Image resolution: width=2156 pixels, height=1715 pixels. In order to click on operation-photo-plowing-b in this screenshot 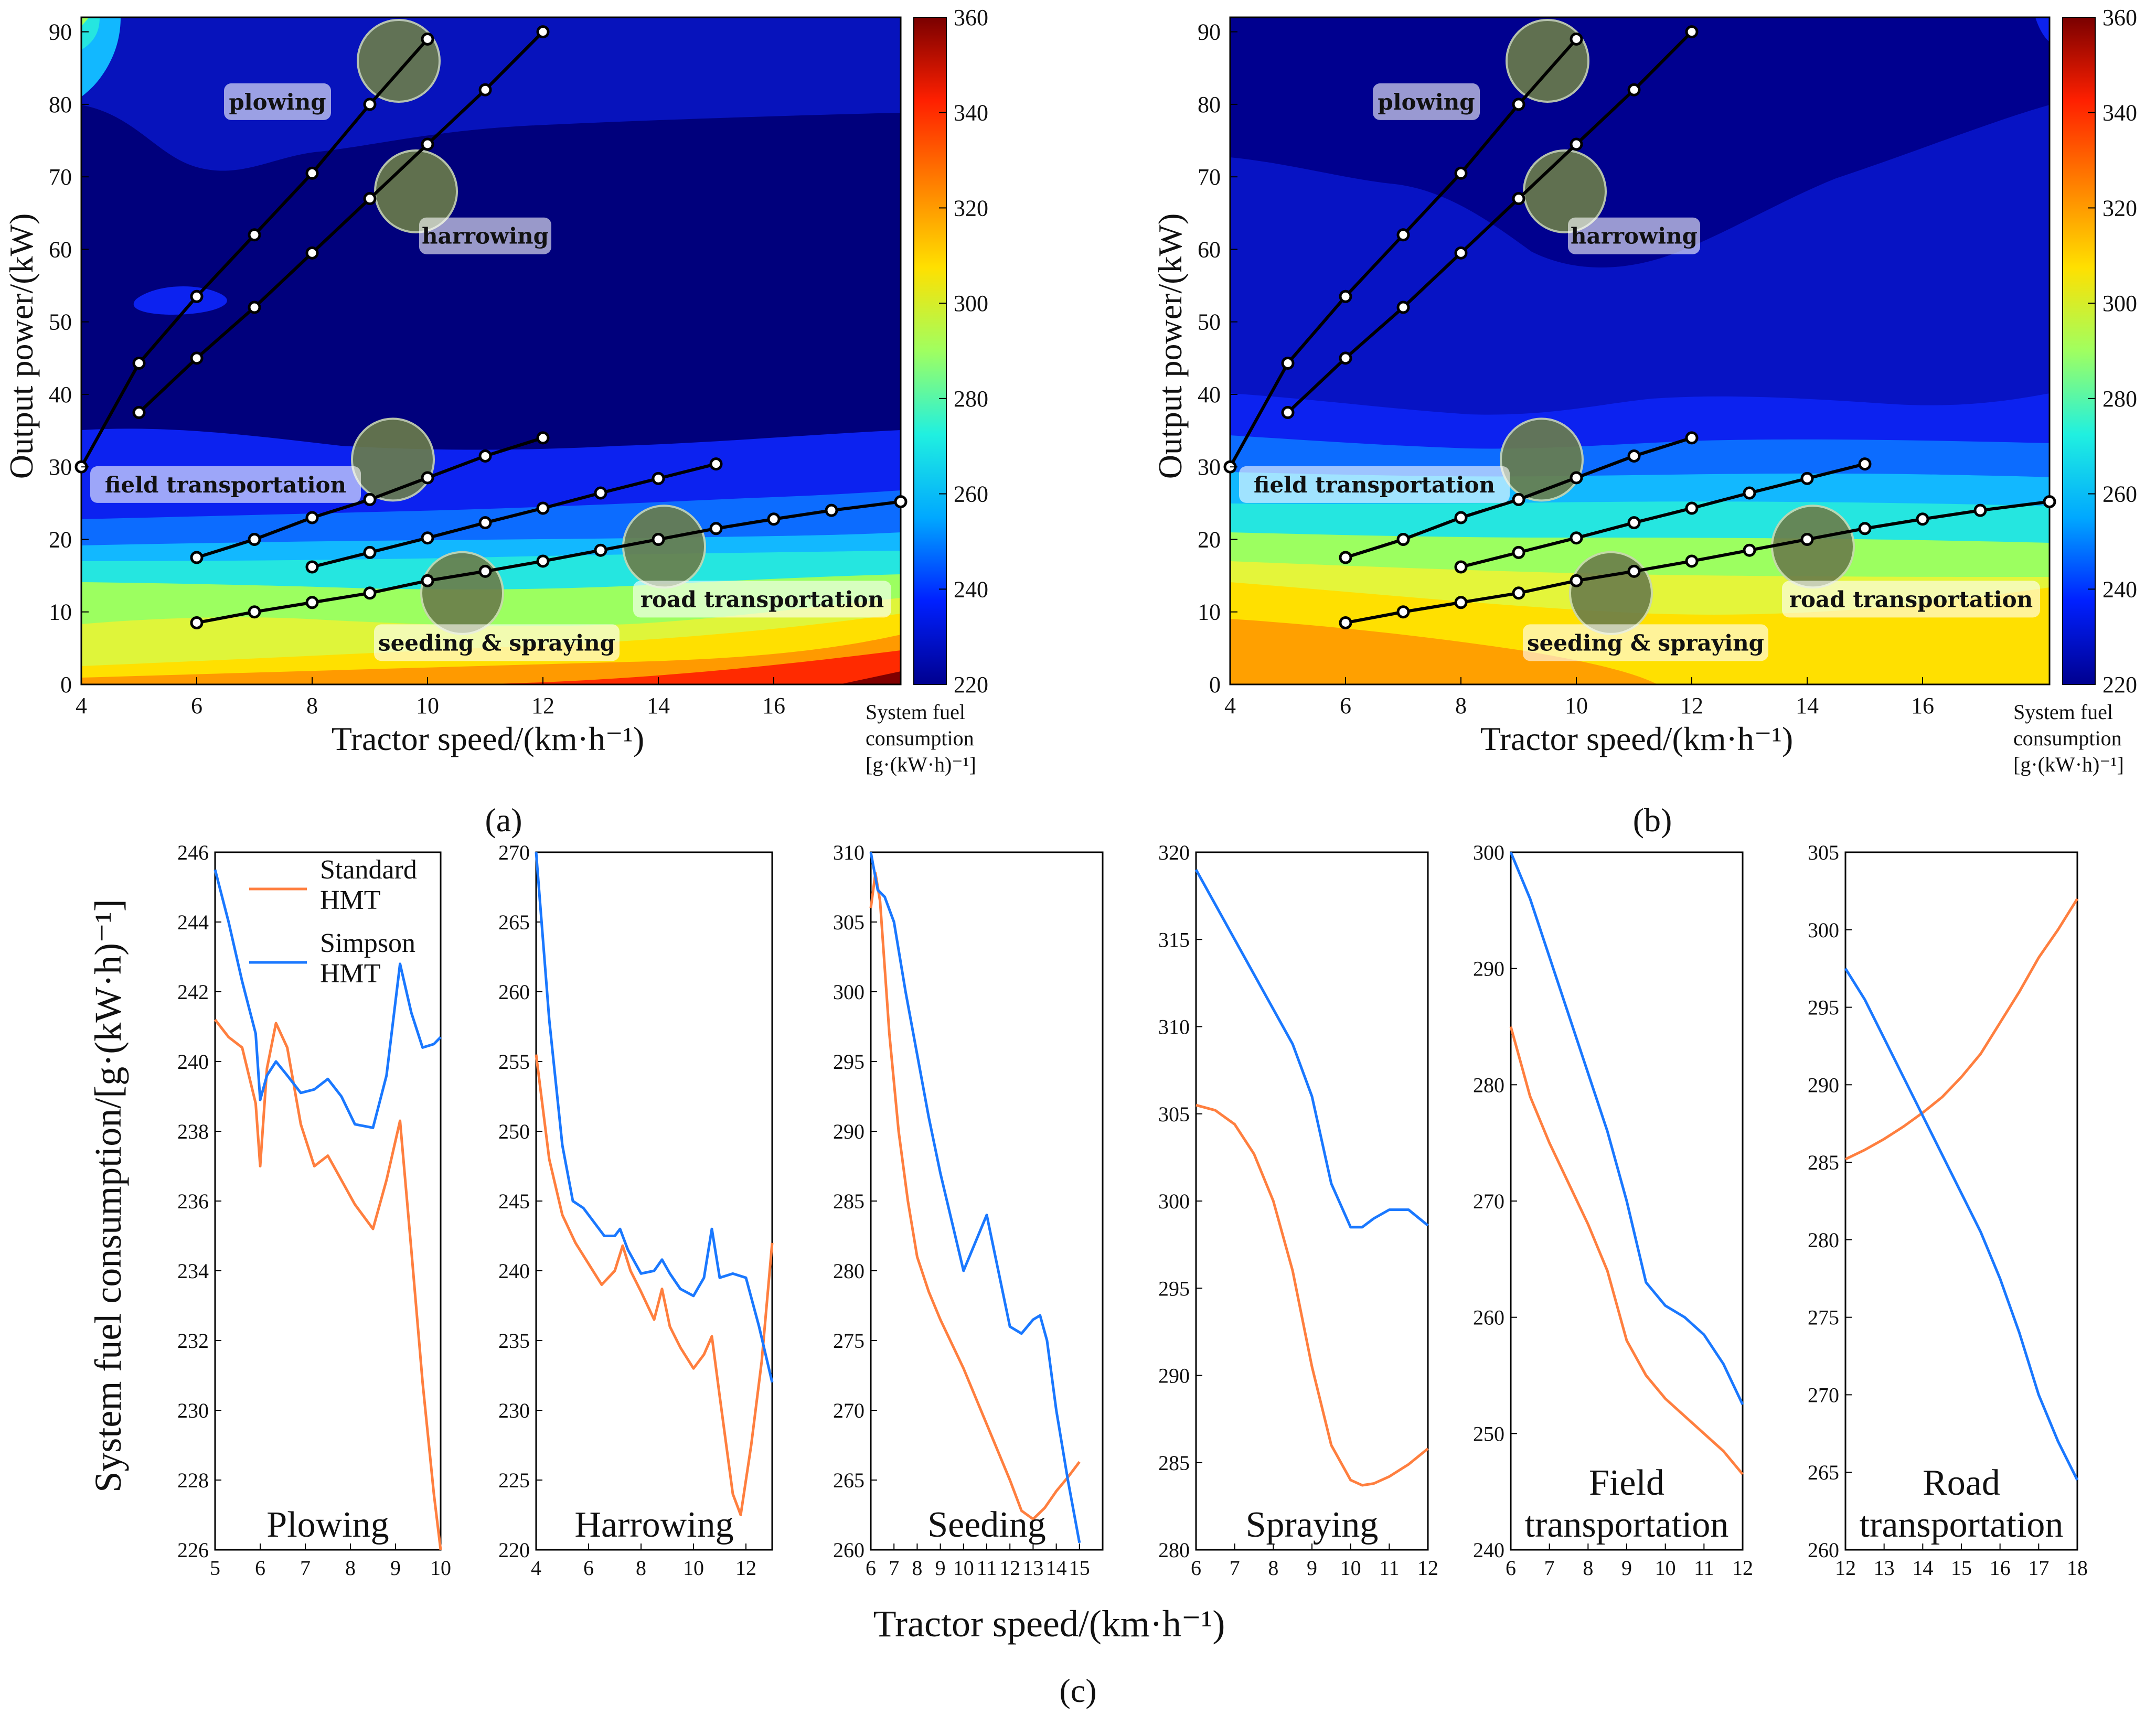, I will do `click(1547, 60)`.